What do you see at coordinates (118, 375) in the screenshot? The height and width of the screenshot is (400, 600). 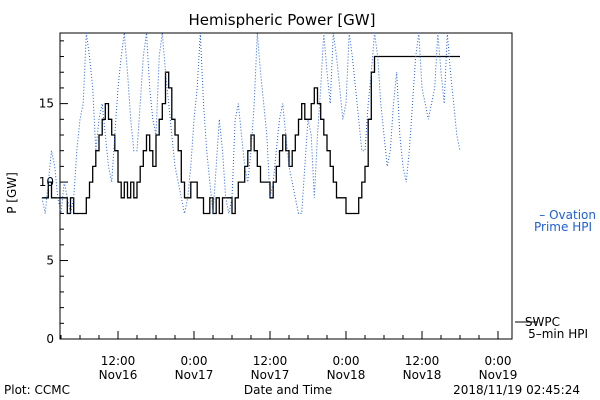 I see `x-tick-date: Nov16` at bounding box center [118, 375].